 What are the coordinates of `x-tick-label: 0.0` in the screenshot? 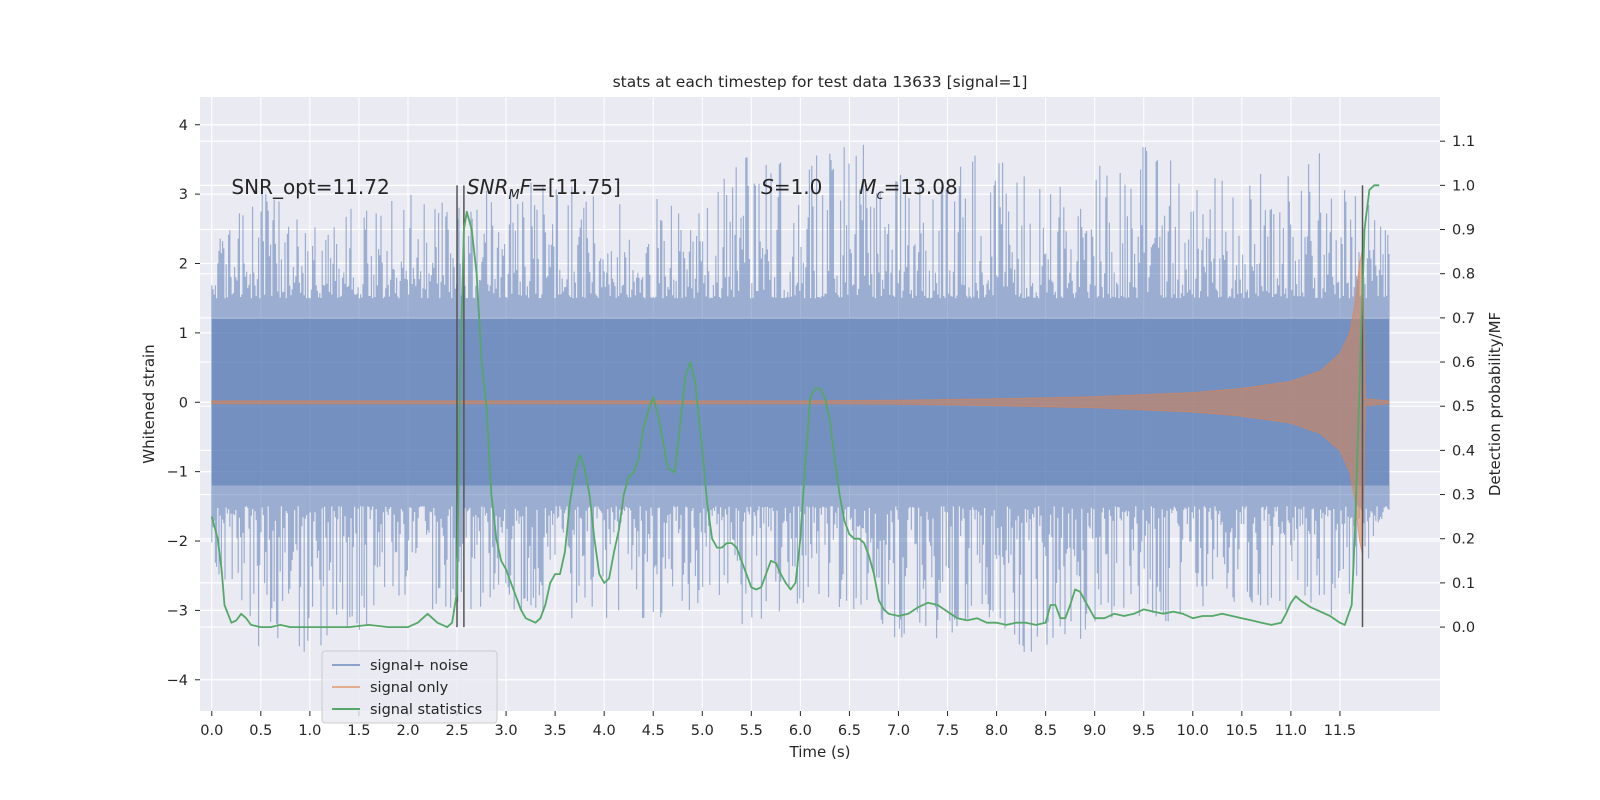 It's located at (211, 731).